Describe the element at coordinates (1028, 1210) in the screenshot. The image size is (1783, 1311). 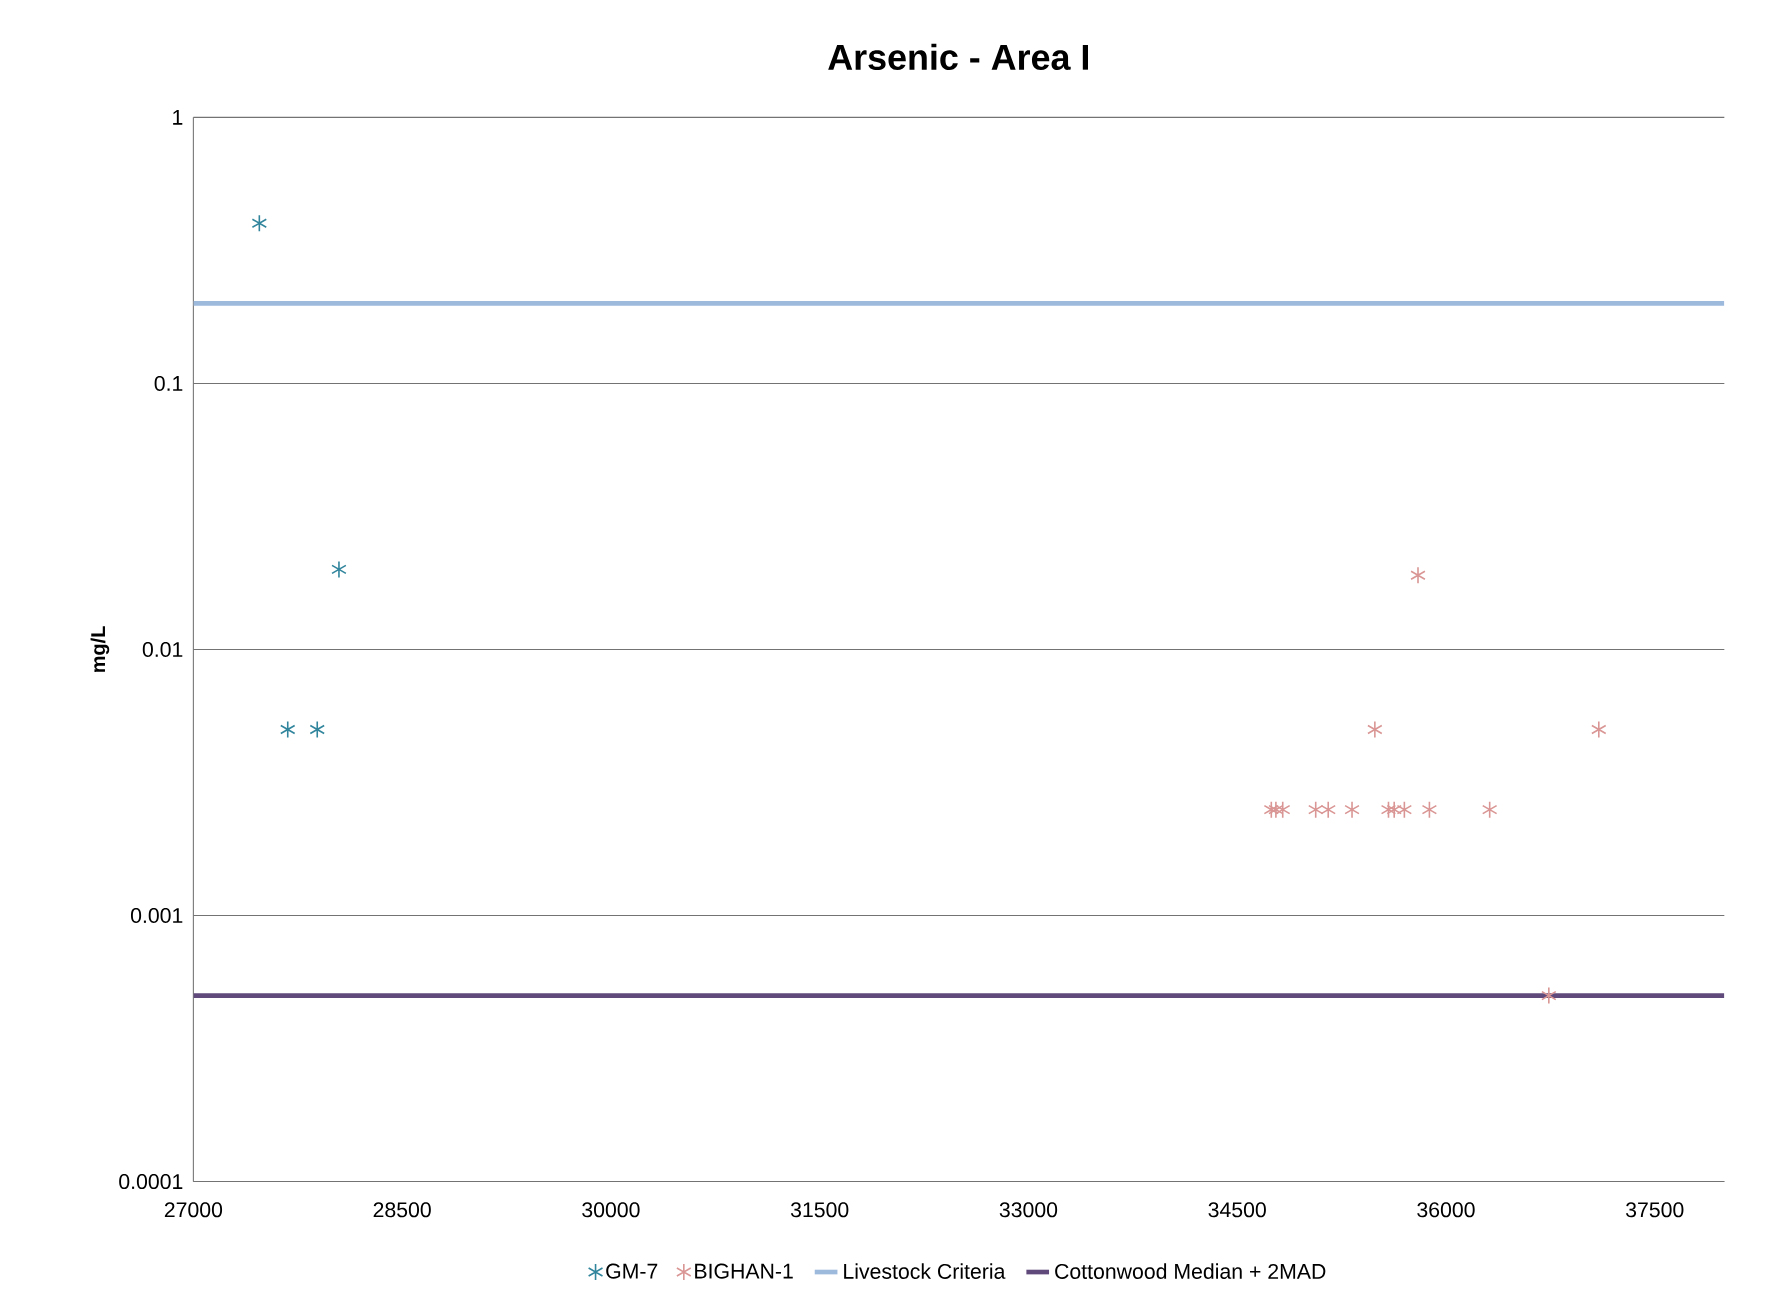
I see `x-tick-label: 33000` at that location.